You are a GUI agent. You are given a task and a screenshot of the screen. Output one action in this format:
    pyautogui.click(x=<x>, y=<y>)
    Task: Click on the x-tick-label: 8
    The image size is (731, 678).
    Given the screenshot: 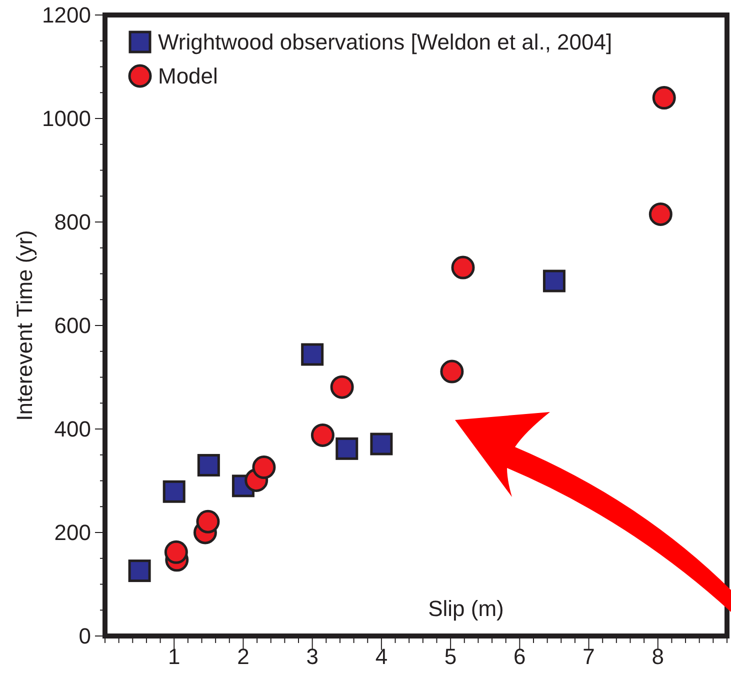 What is the action you would take?
    pyautogui.click(x=658, y=656)
    